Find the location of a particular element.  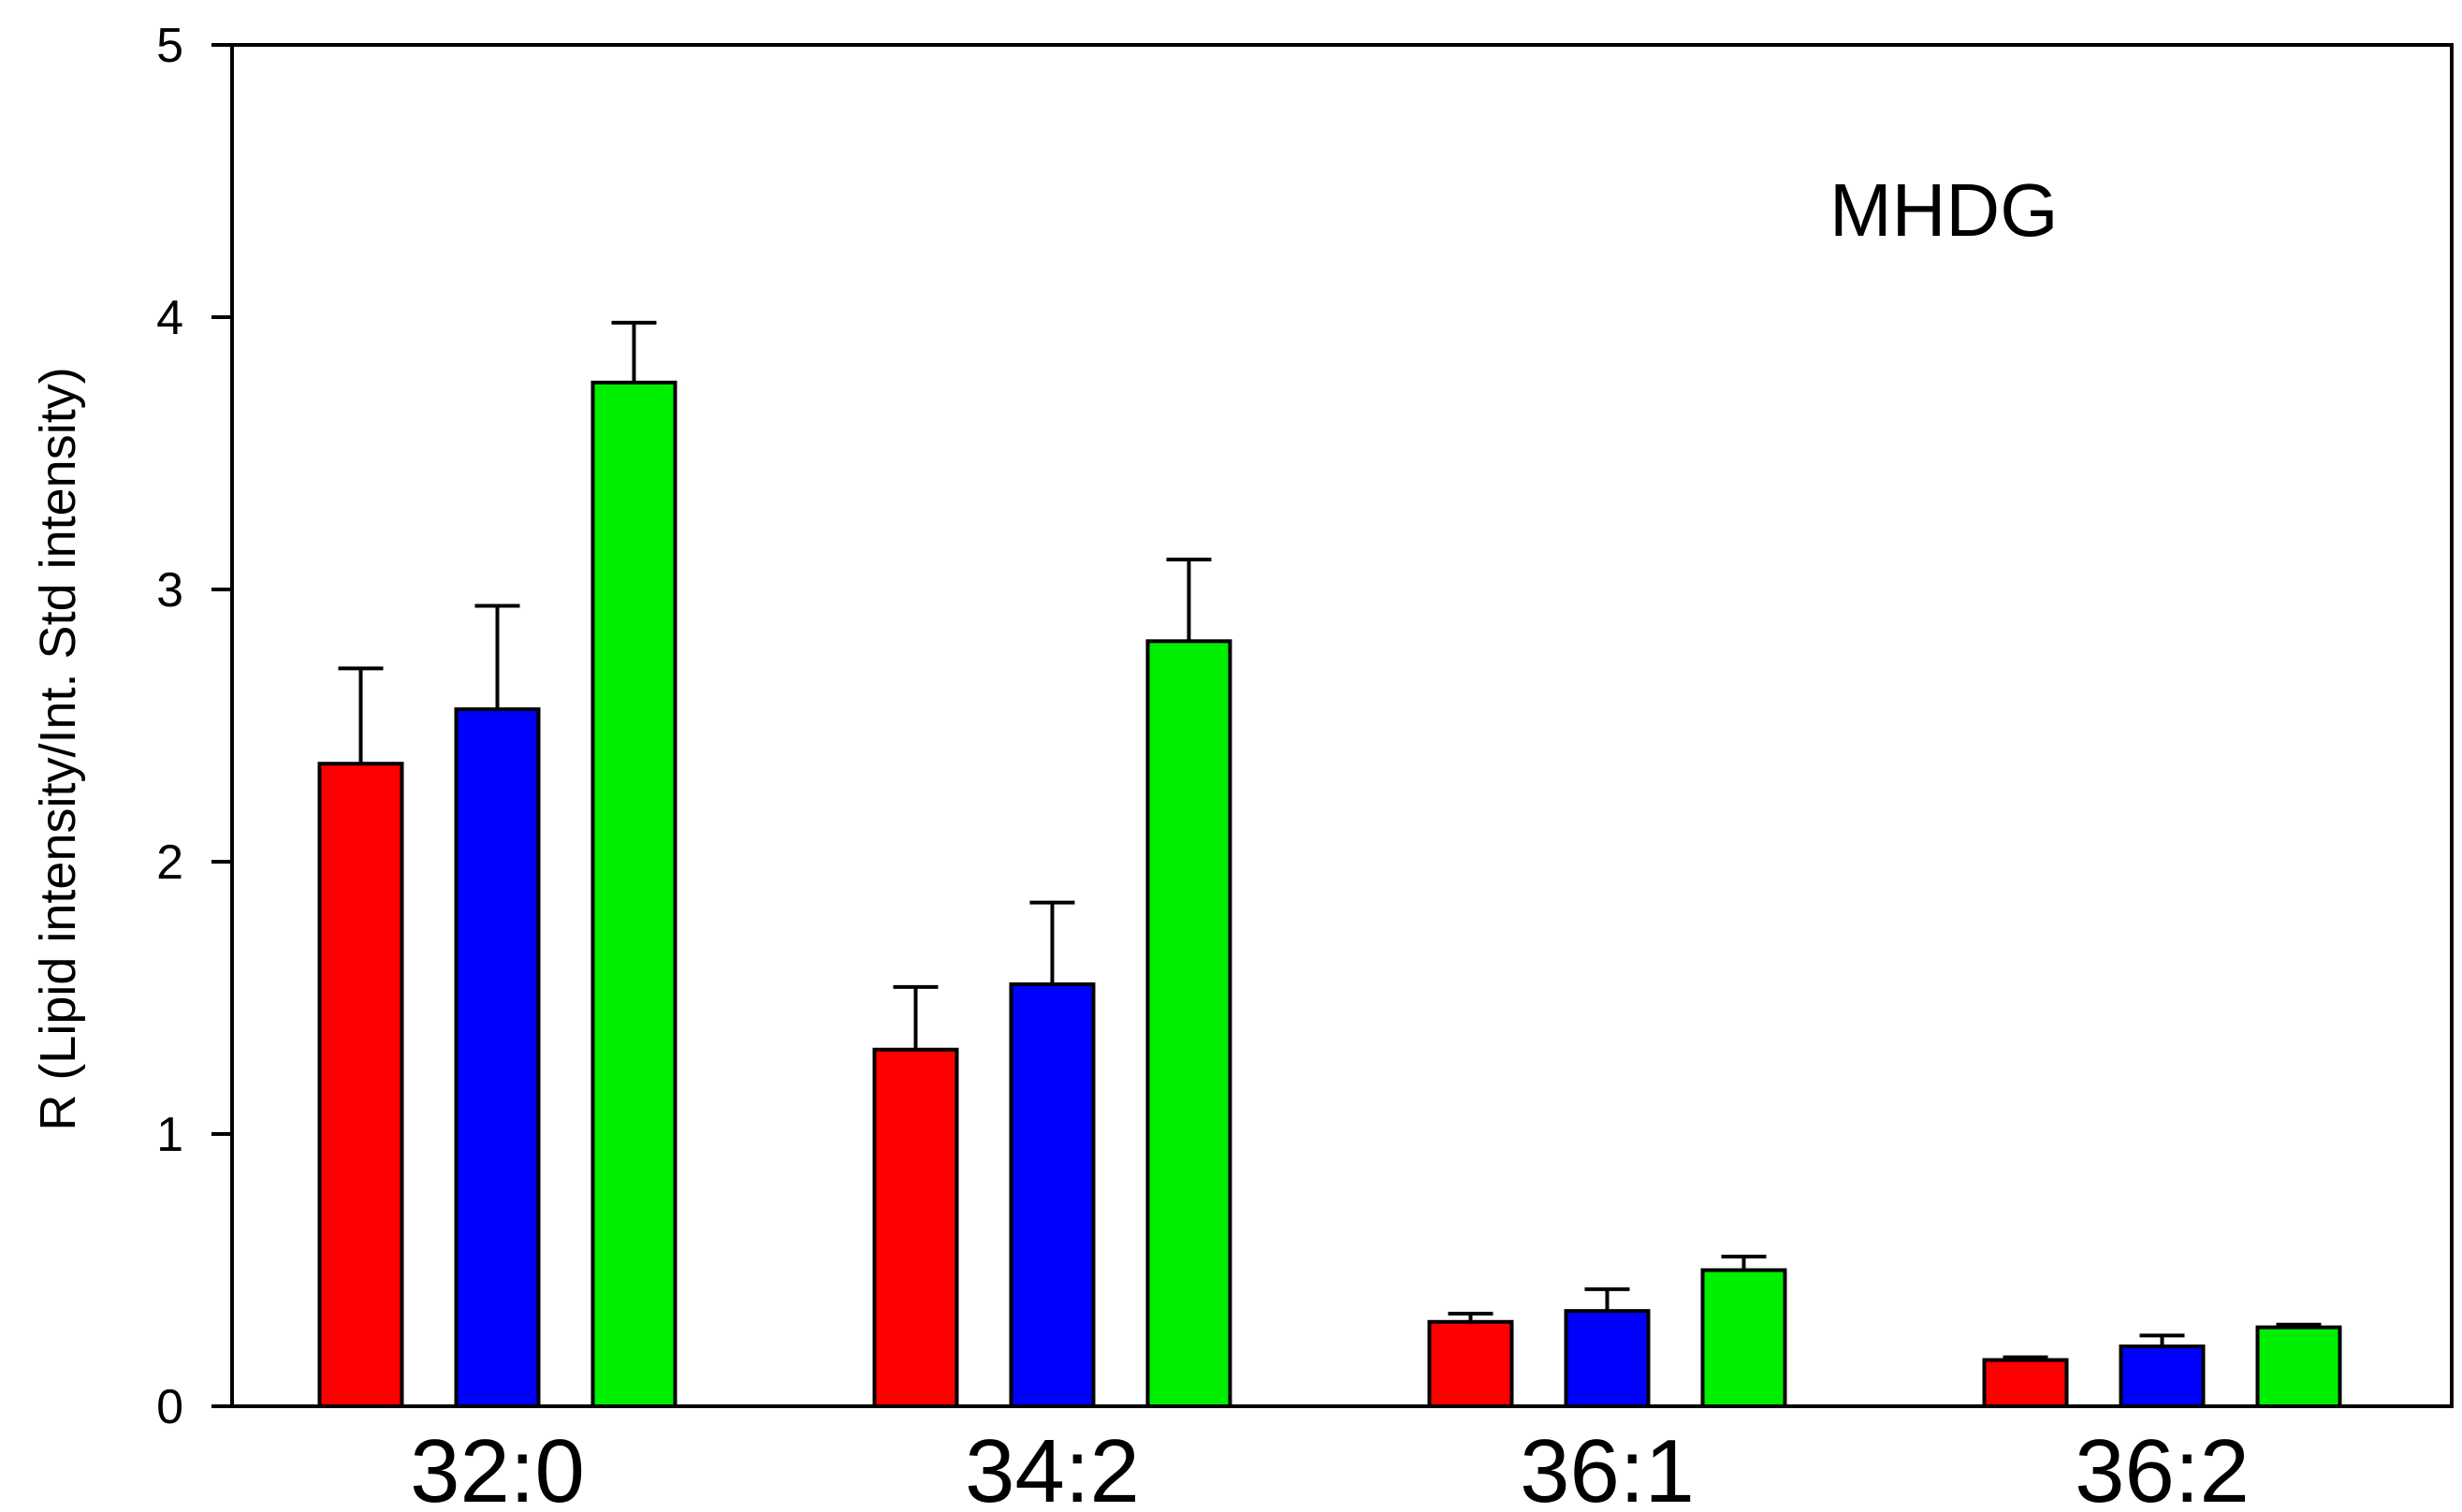

x-tick-label-36:2: 36:2 is located at coordinates (2162, 1467).